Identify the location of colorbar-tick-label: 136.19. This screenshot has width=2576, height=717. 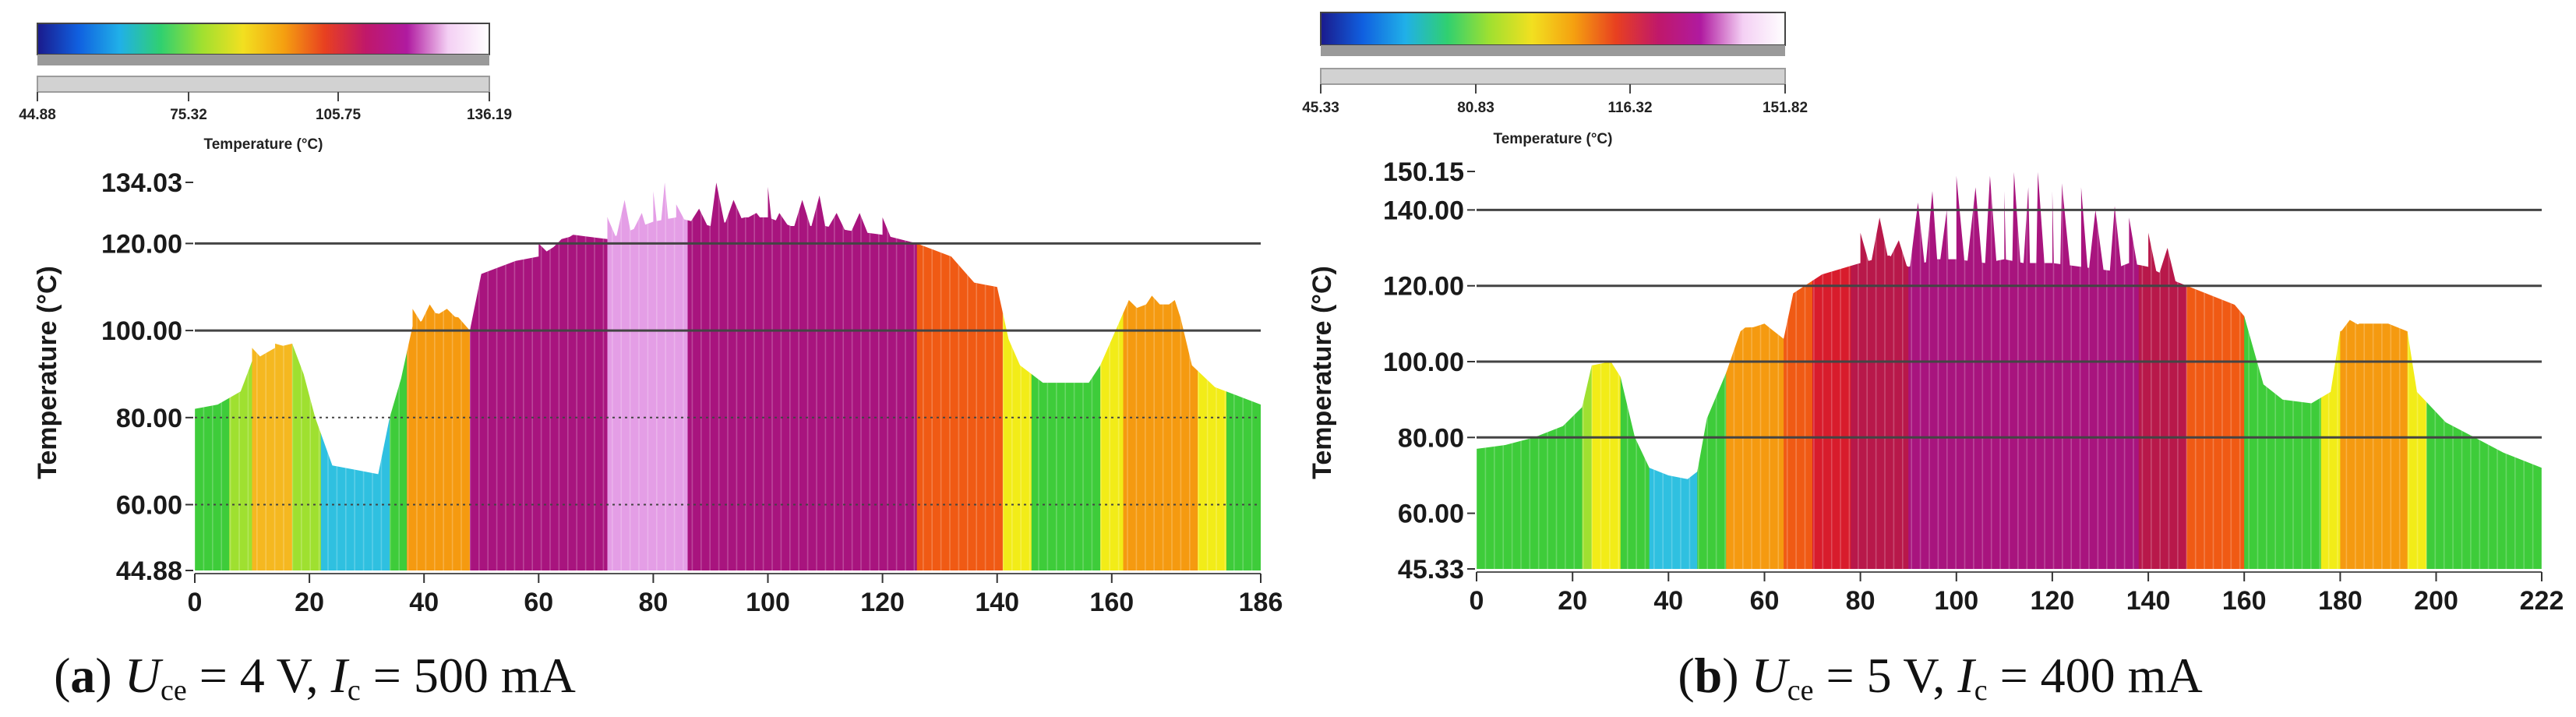
(489, 115).